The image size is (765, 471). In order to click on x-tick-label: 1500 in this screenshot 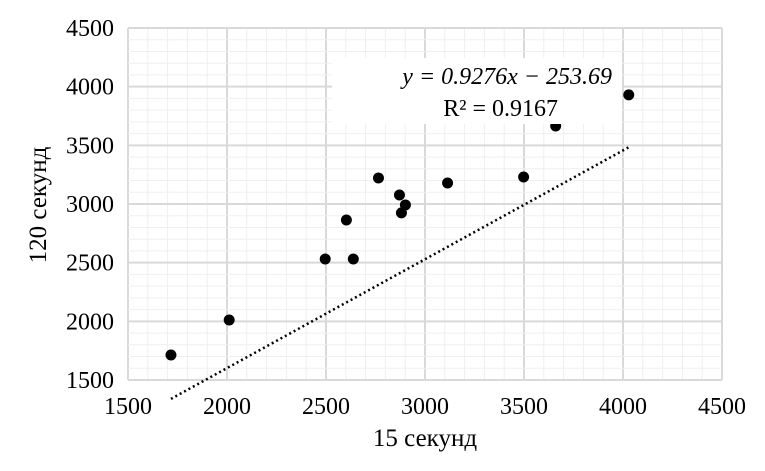, I will do `click(128, 407)`.